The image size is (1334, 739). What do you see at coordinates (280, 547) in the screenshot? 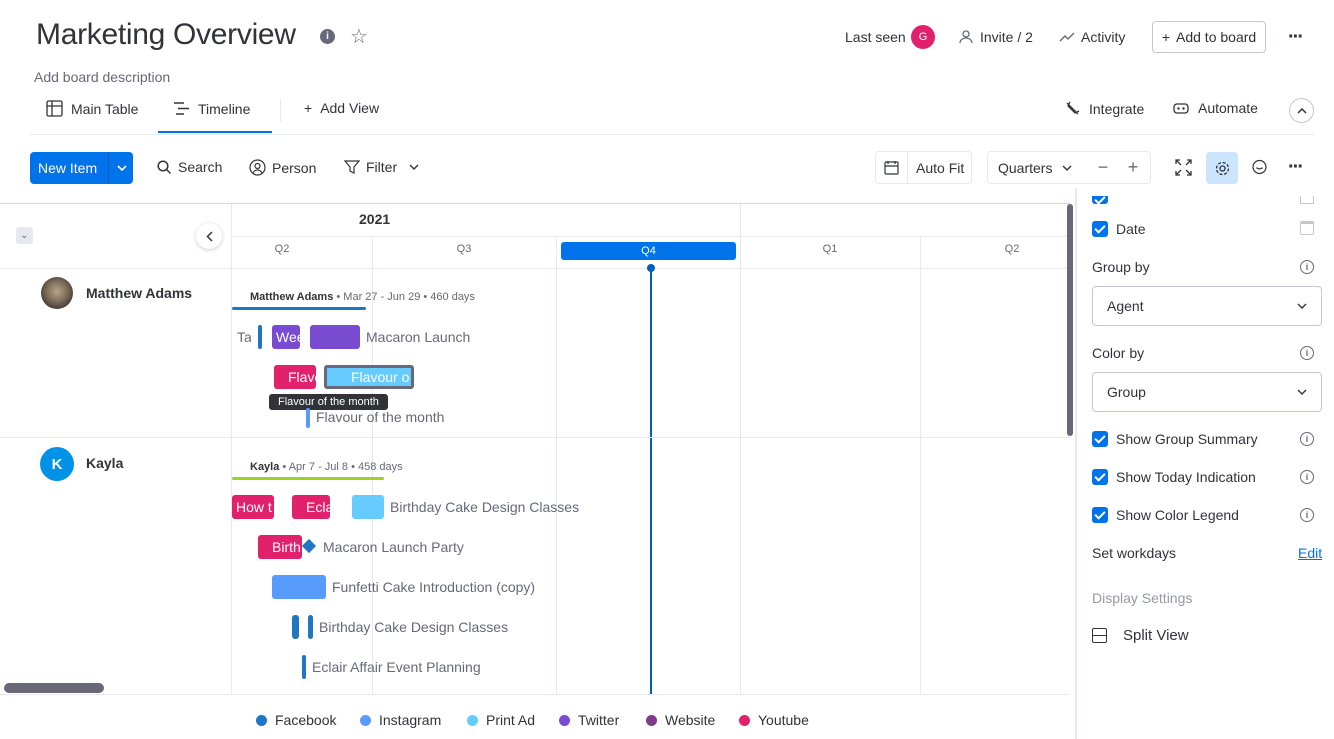
I see `timeline-item-bar: Birth` at bounding box center [280, 547].